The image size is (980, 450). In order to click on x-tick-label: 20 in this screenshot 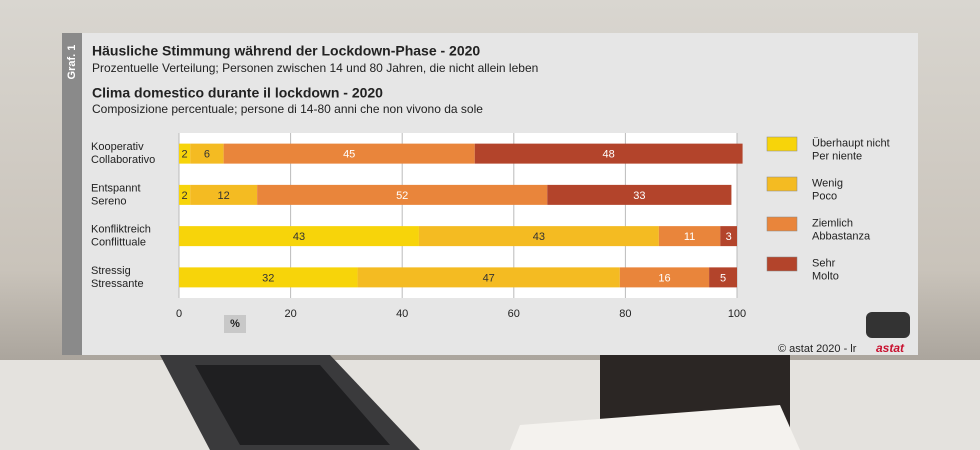, I will do `click(290, 314)`.